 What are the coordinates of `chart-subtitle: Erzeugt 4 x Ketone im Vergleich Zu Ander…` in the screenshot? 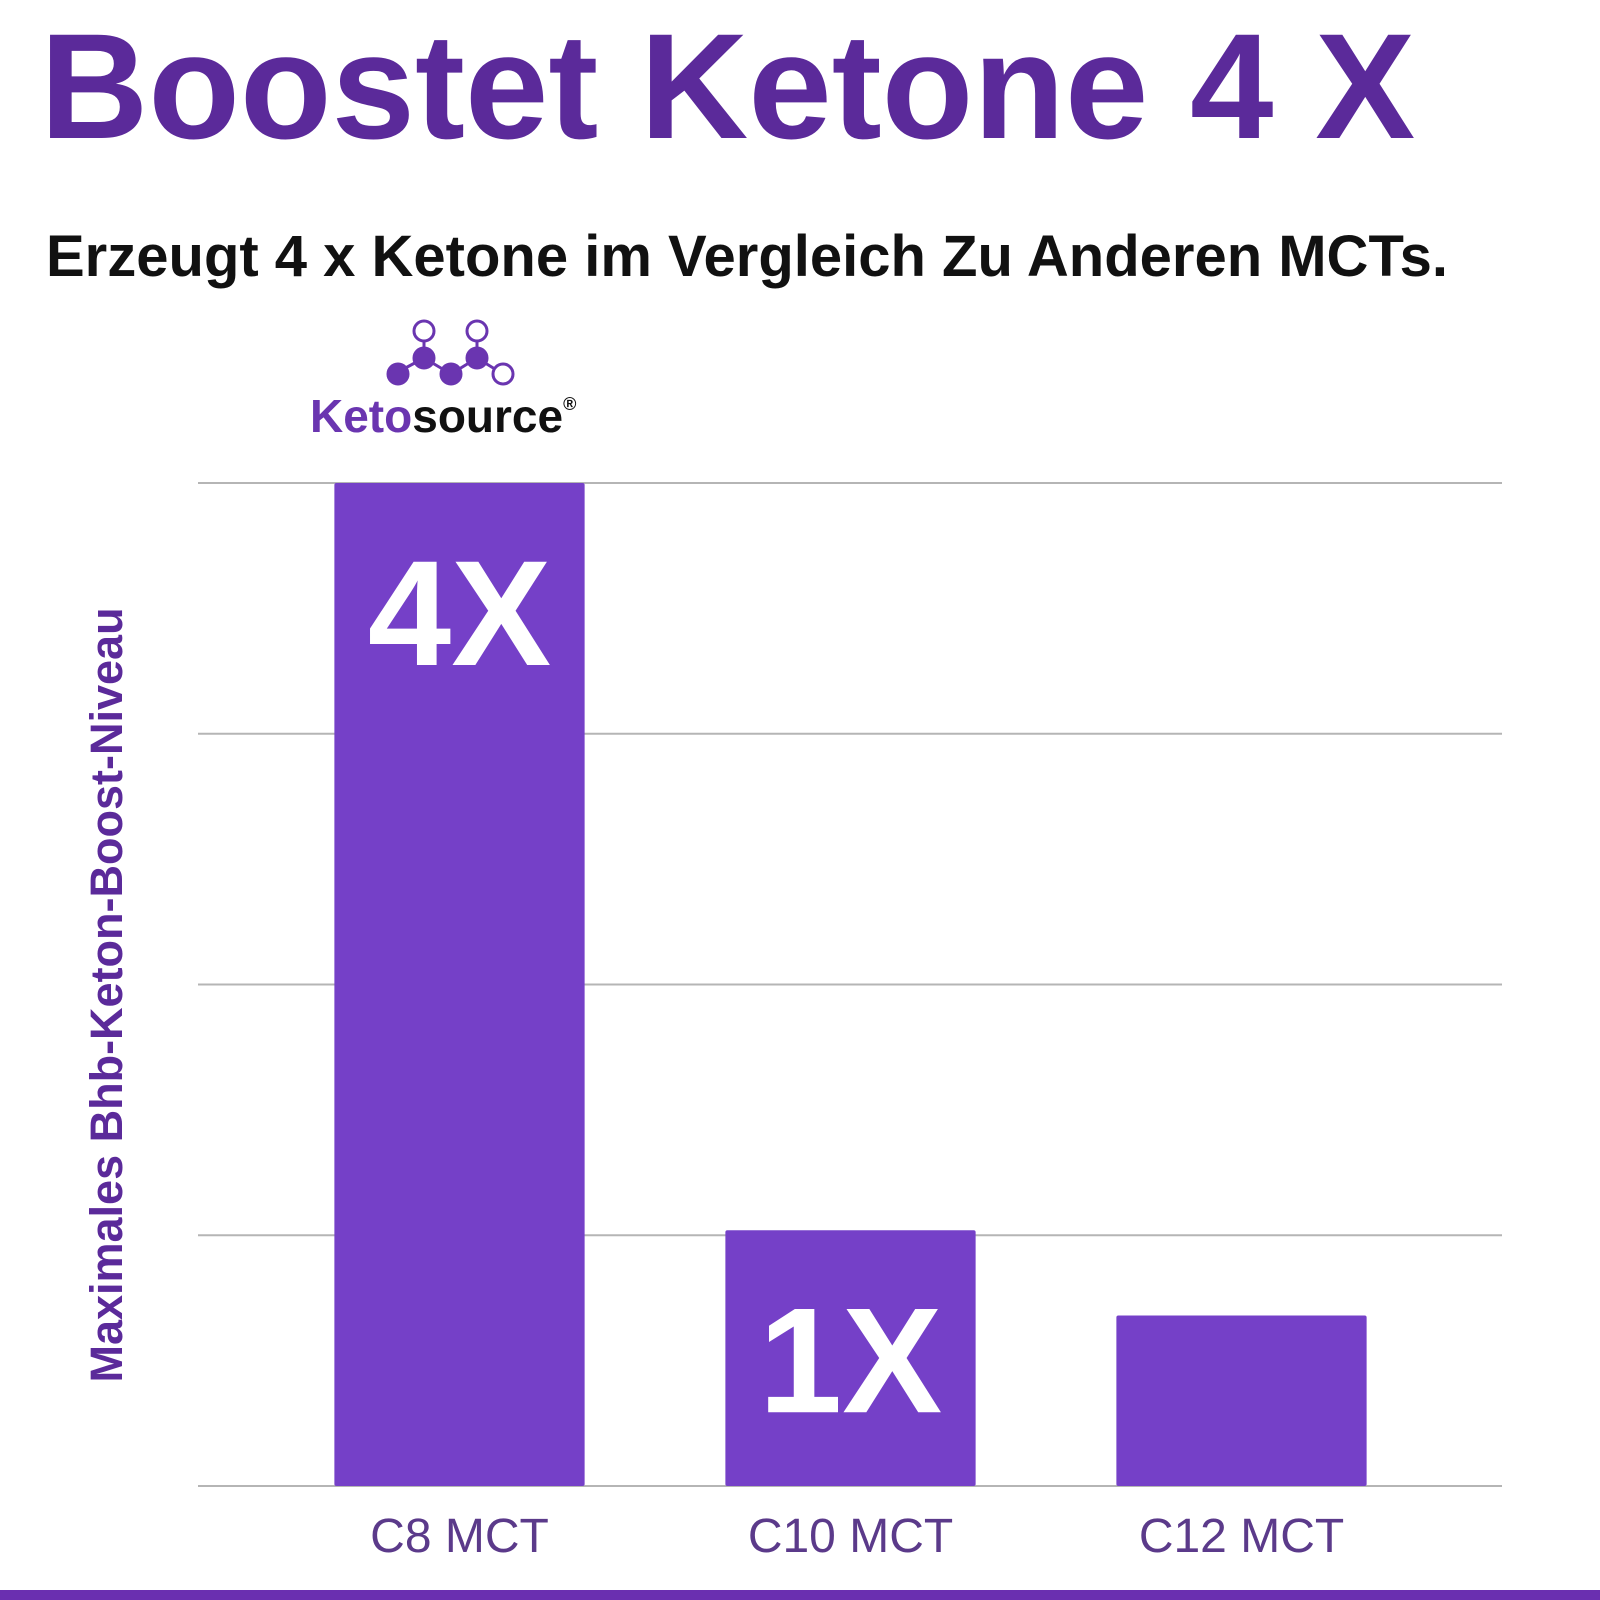 It's located at (747, 256).